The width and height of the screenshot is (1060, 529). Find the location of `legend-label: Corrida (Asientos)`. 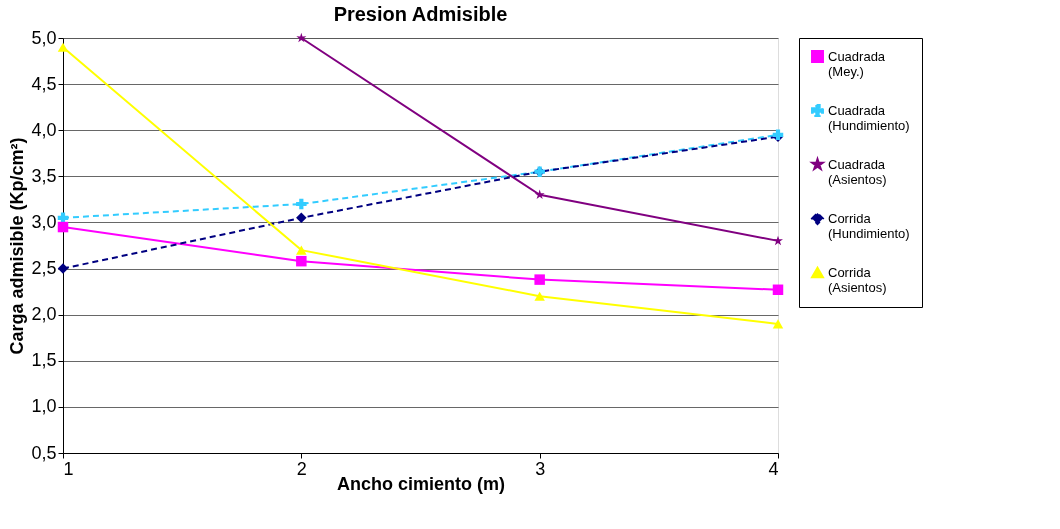

legend-label: Corrida (Asientos) is located at coordinates (857, 279).